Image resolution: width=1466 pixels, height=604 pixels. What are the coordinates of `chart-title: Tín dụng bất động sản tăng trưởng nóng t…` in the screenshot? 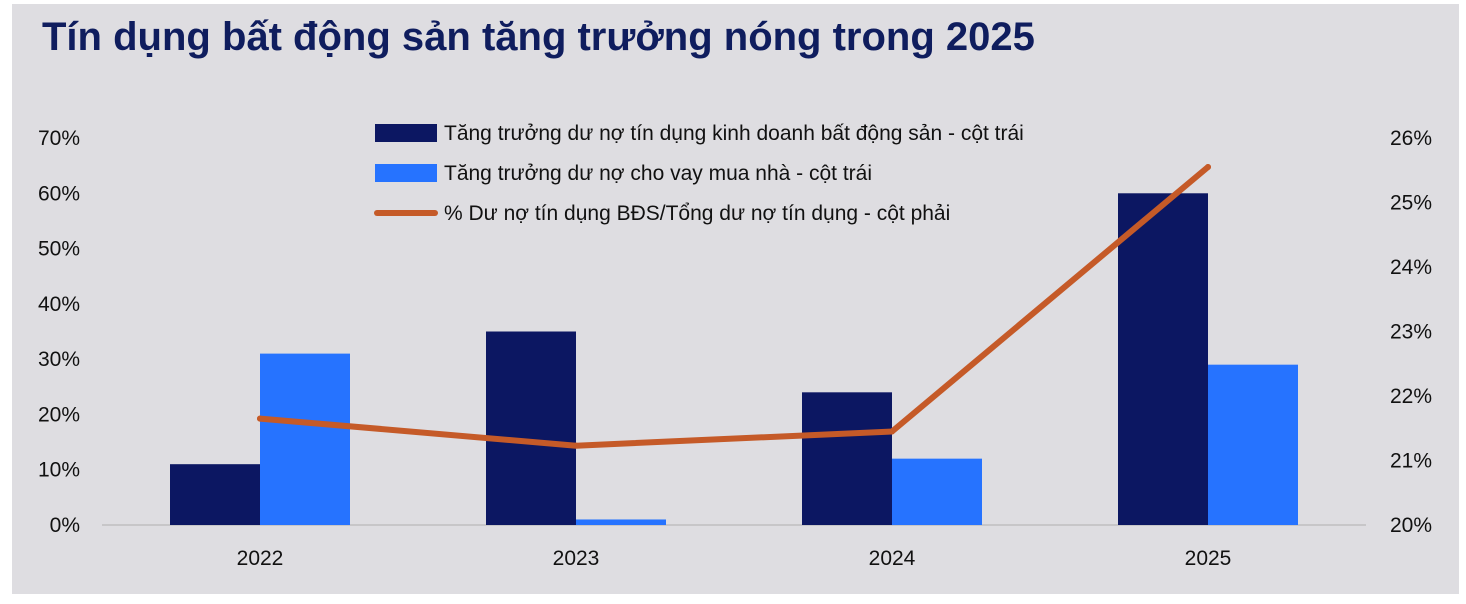 It's located at (538, 37).